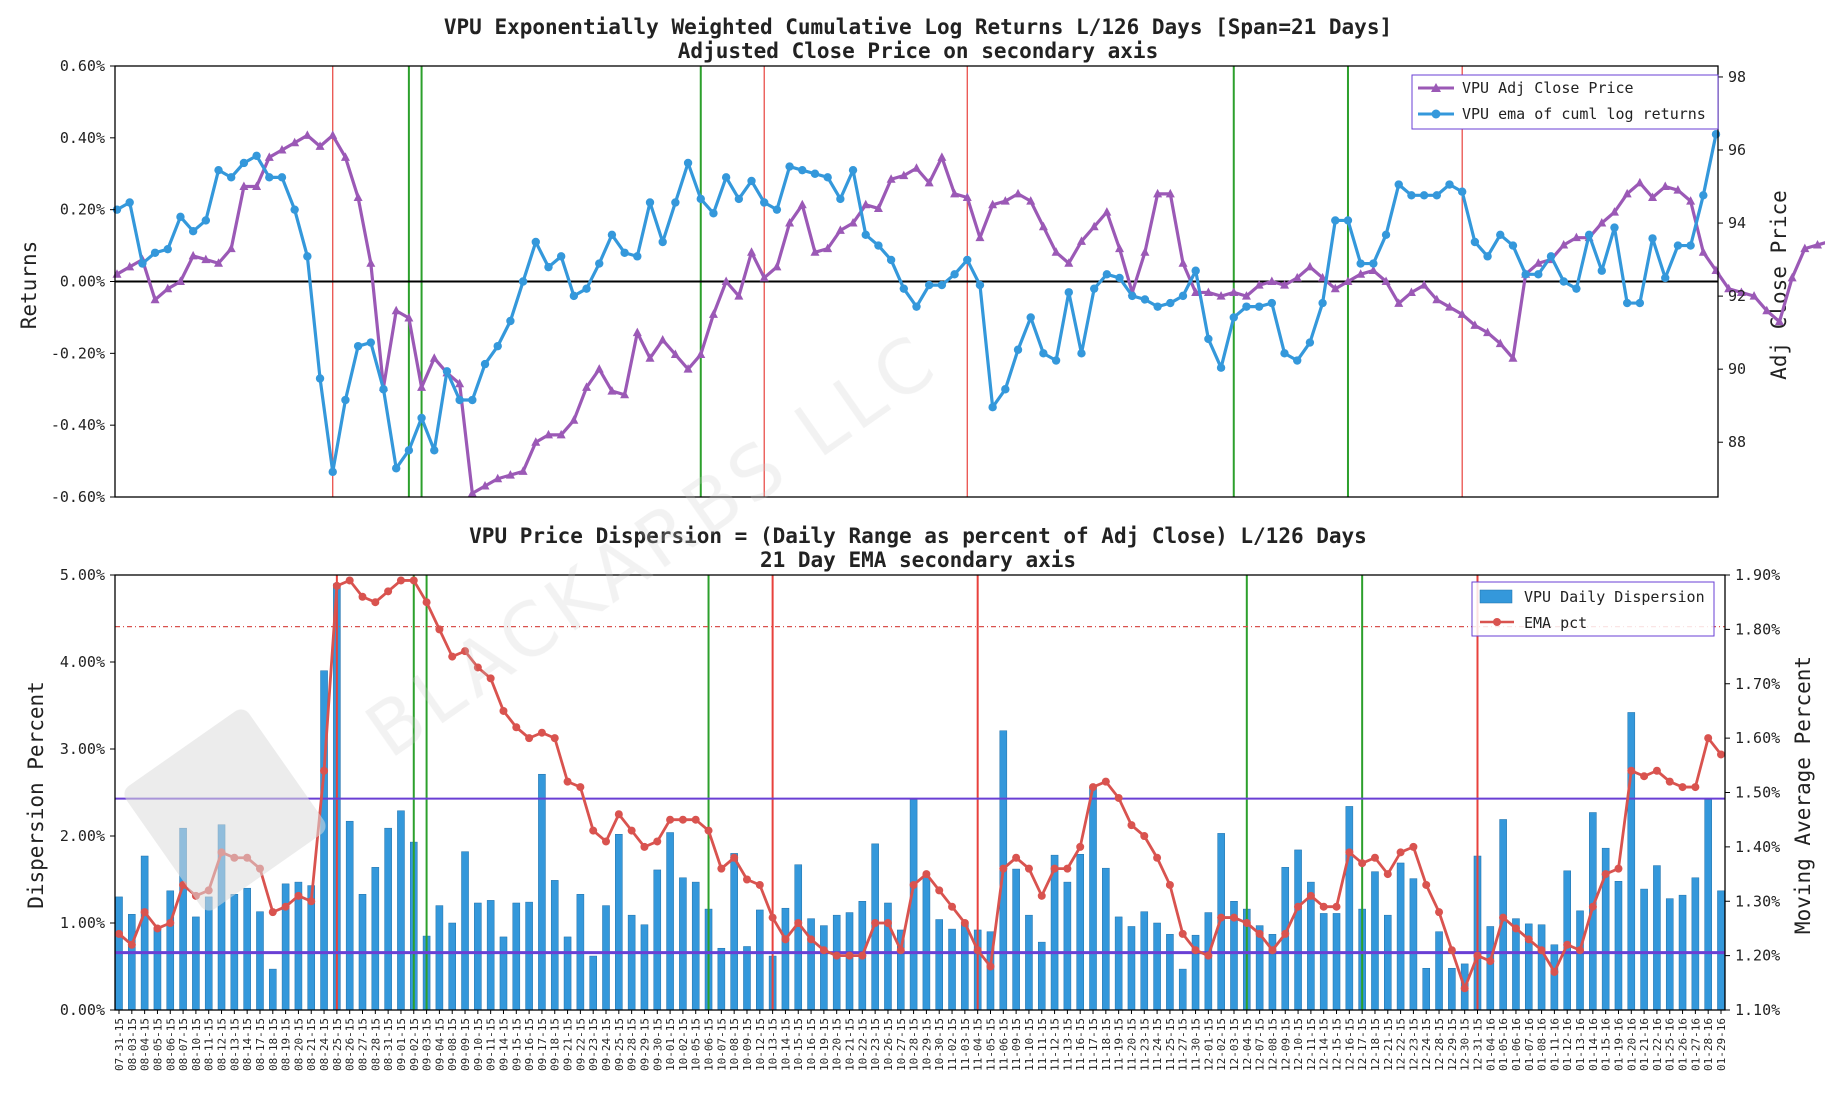 The width and height of the screenshot is (1825, 1100). What do you see at coordinates (939, 1044) in the screenshot?
I see `xtick-label-64: 10-30-15` at bounding box center [939, 1044].